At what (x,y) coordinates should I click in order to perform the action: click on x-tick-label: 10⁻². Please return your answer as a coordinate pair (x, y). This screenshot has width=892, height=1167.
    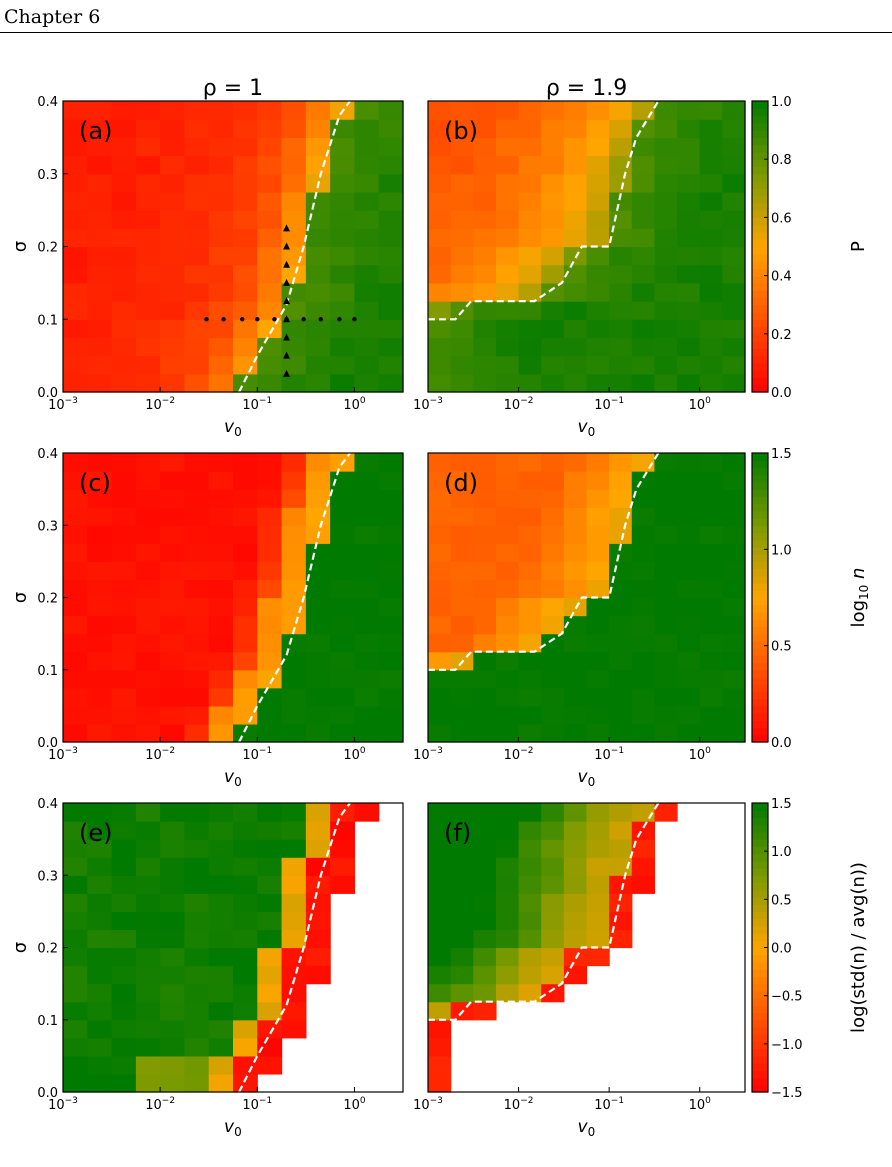
    Looking at the image, I should click on (519, 404).